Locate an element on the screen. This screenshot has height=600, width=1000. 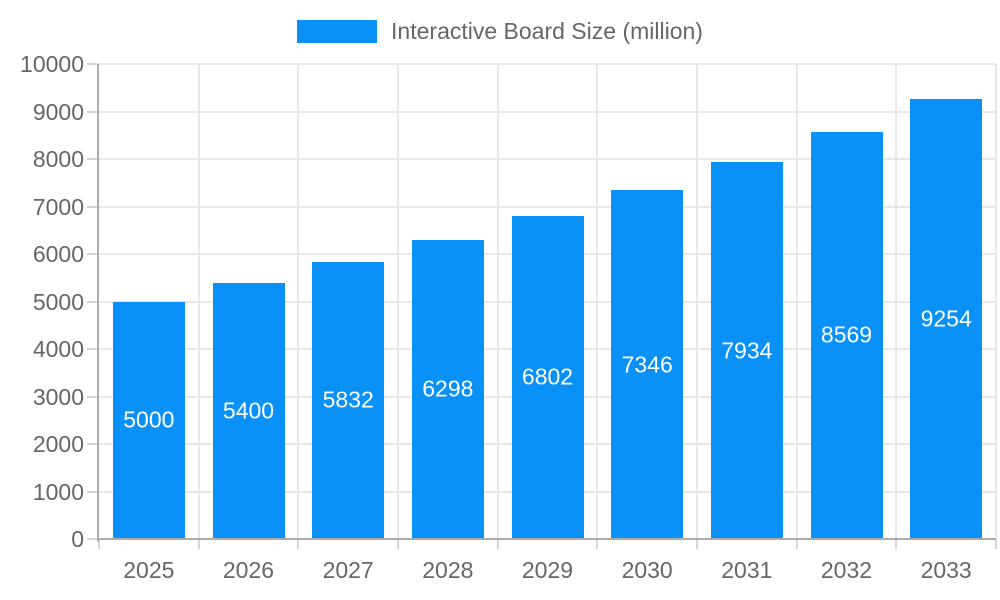
x-axis-tick-label: 2025 is located at coordinates (149, 570).